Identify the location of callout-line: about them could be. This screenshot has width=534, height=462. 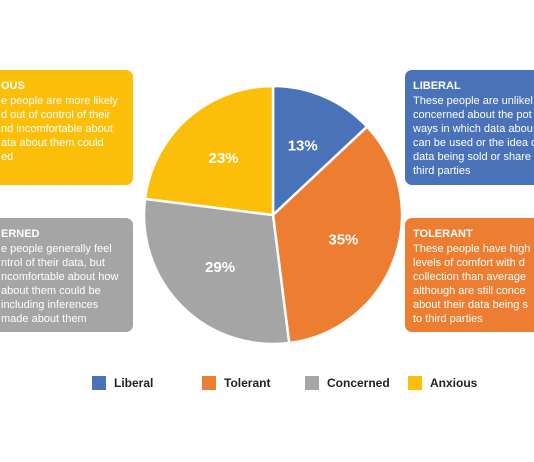
(51, 291).